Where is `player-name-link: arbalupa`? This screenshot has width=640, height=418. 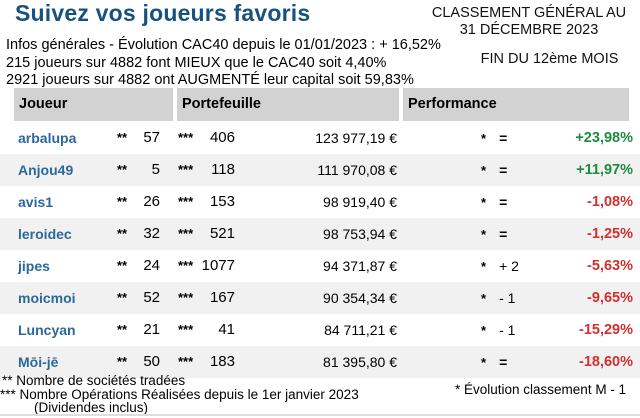 player-name-link: arbalupa is located at coordinates (47, 138).